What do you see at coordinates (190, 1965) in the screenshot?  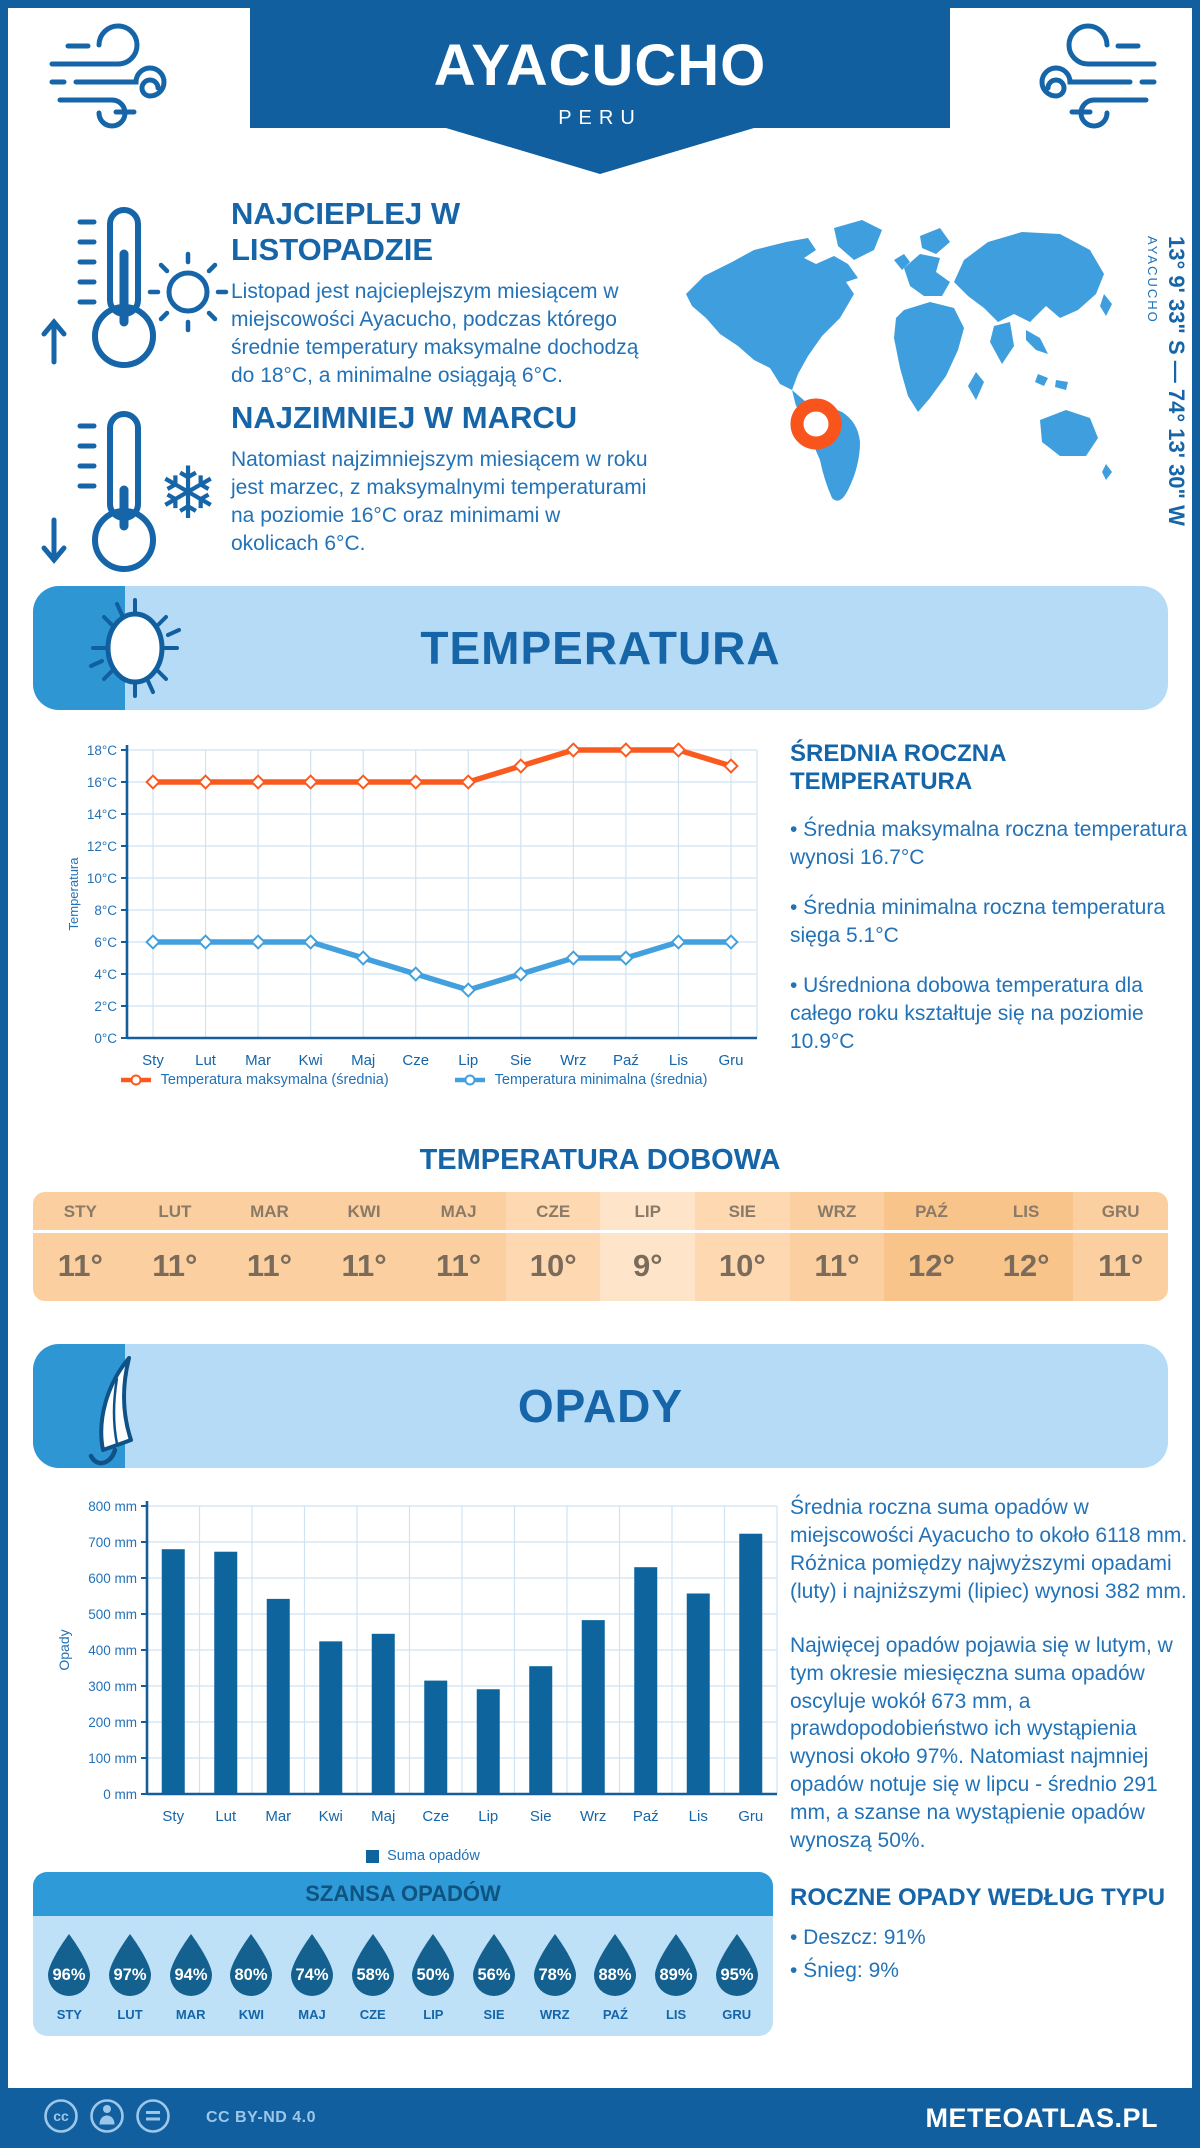 I see `droplet-icon: 94%` at bounding box center [190, 1965].